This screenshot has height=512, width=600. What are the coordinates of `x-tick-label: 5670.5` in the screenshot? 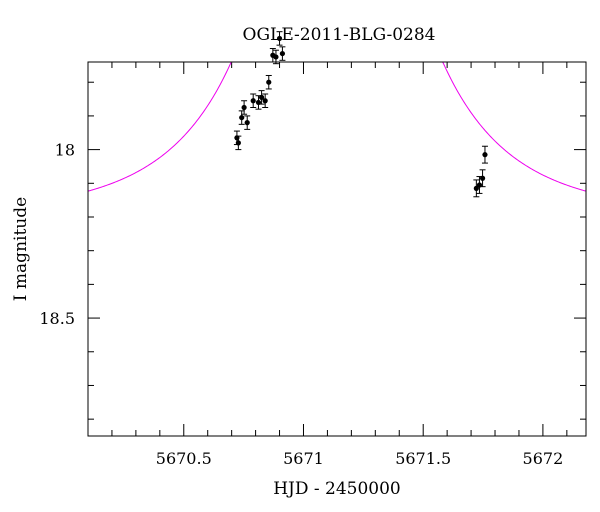 It's located at (184, 458).